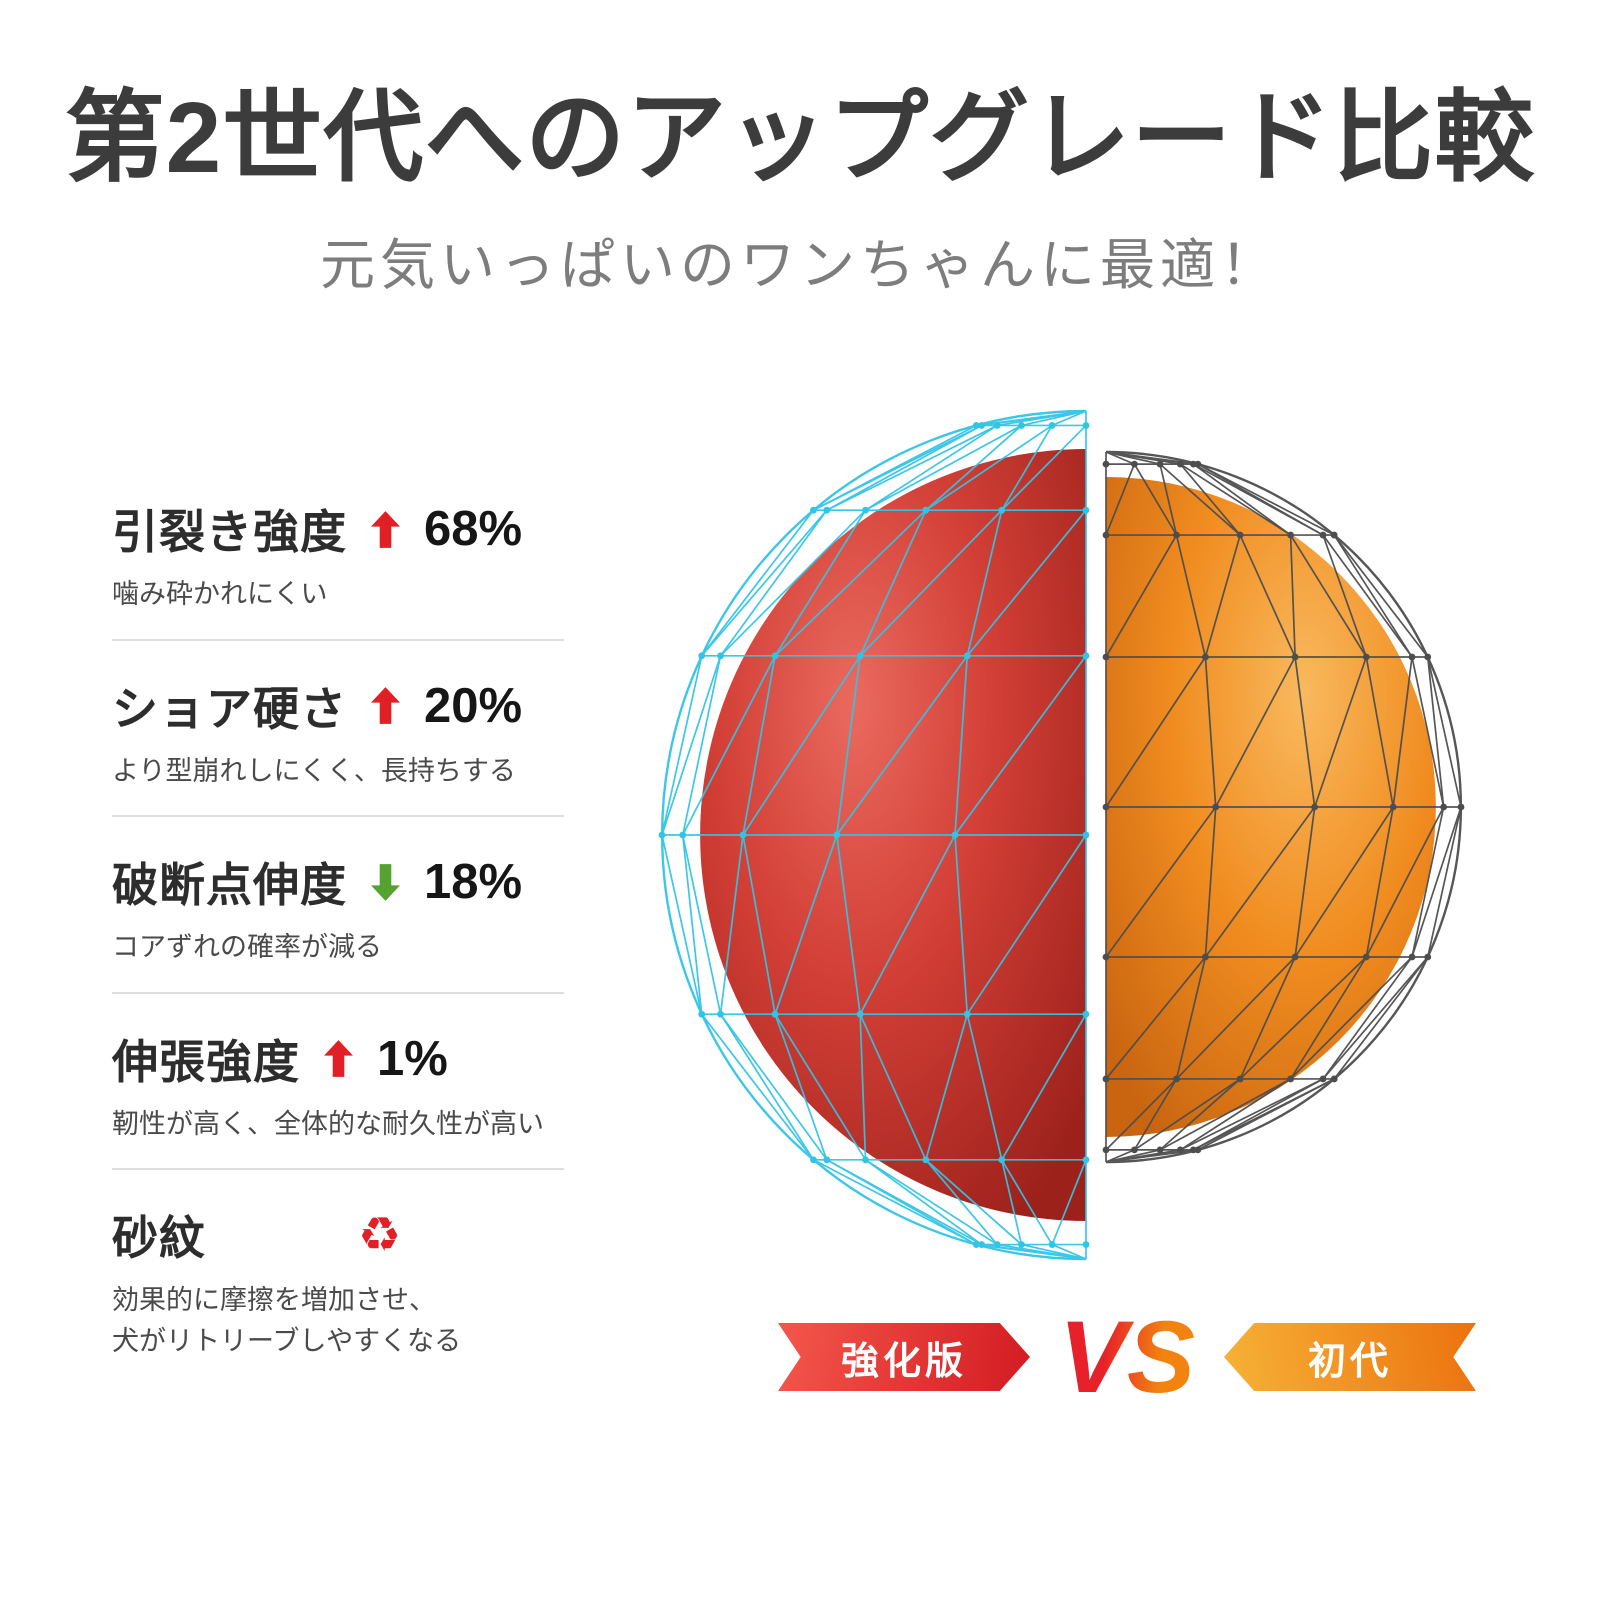 The height and width of the screenshot is (1600, 1600). What do you see at coordinates (229, 532) in the screenshot?
I see `spec-label: 引裂き強度` at bounding box center [229, 532].